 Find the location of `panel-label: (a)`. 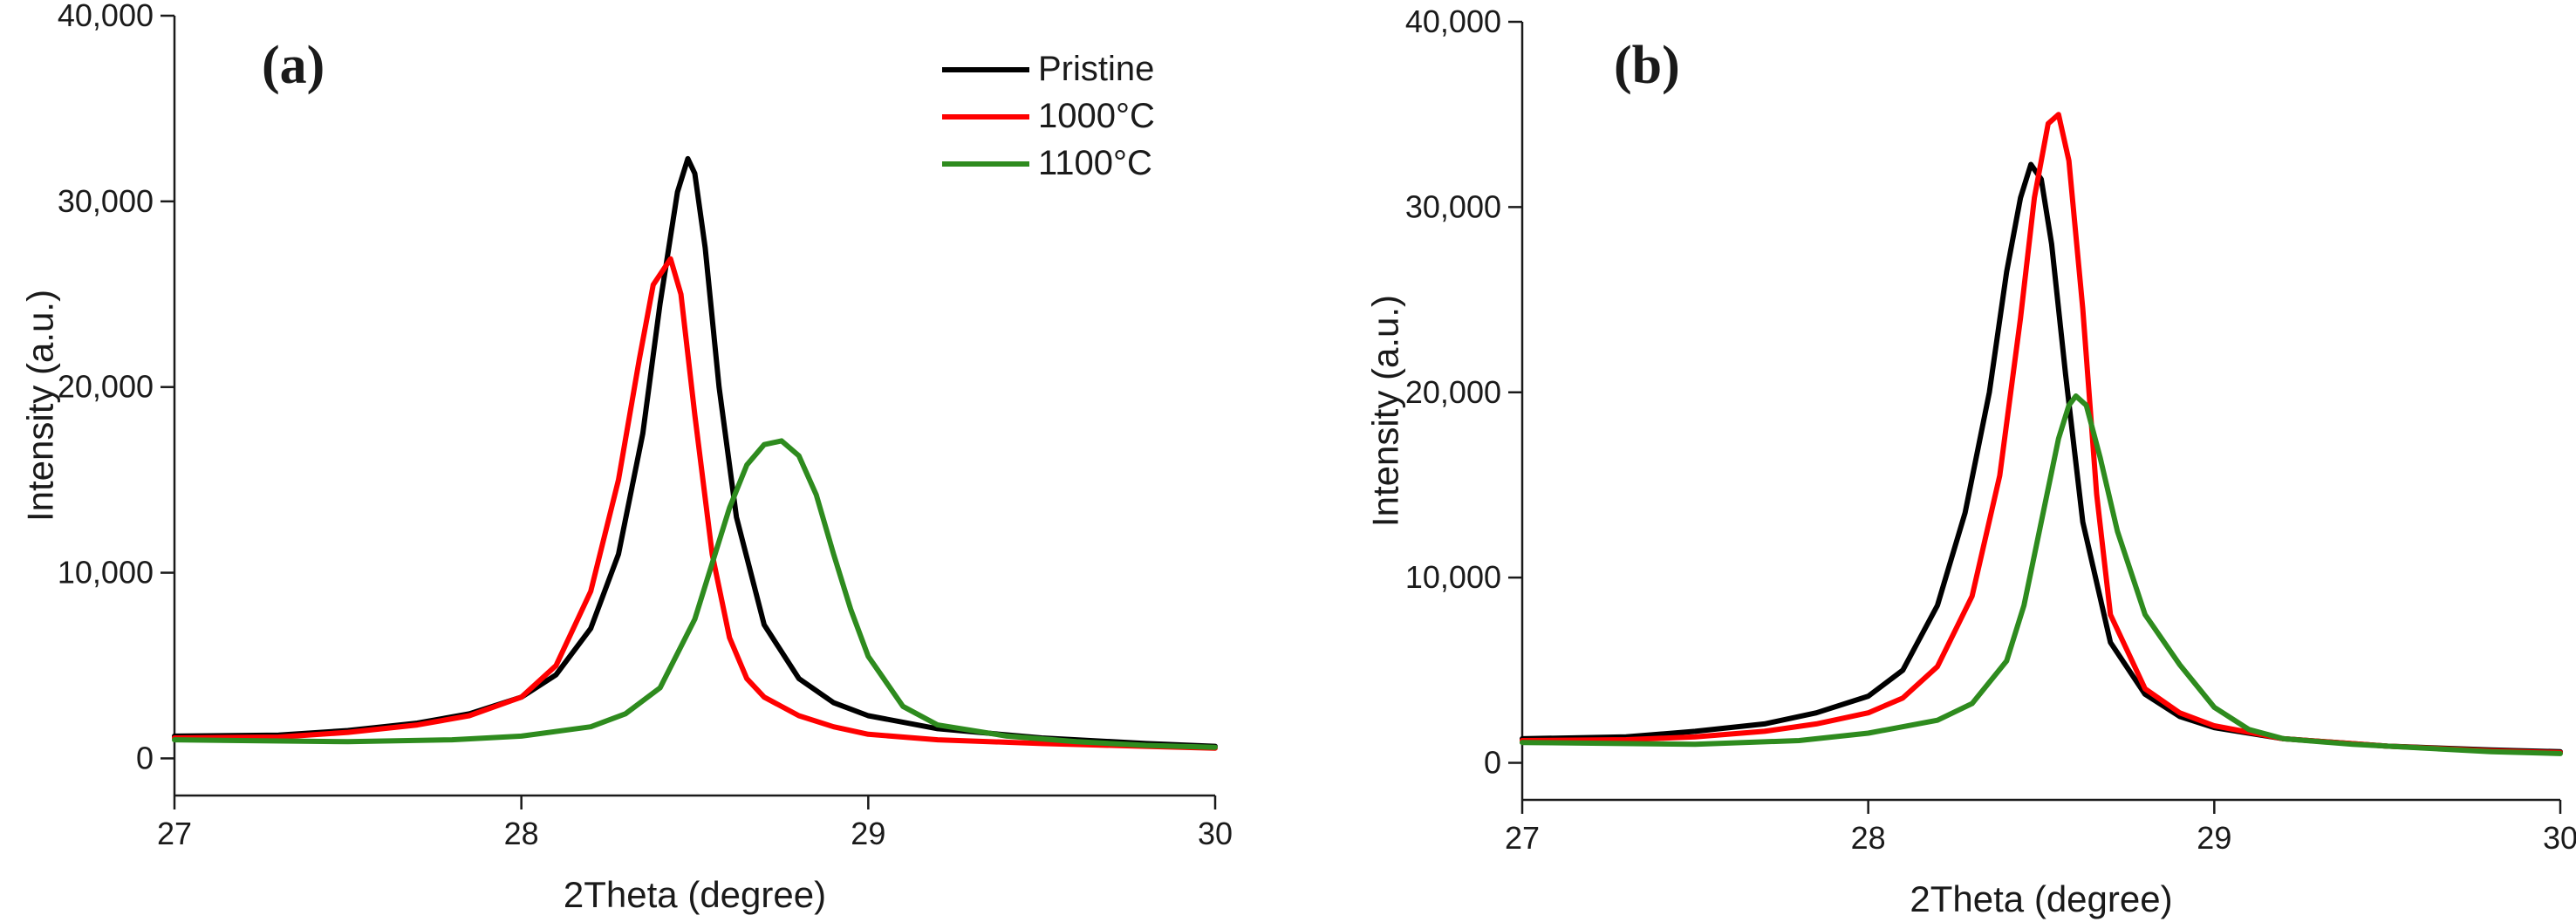

panel-label: (a) is located at coordinates (293, 65).